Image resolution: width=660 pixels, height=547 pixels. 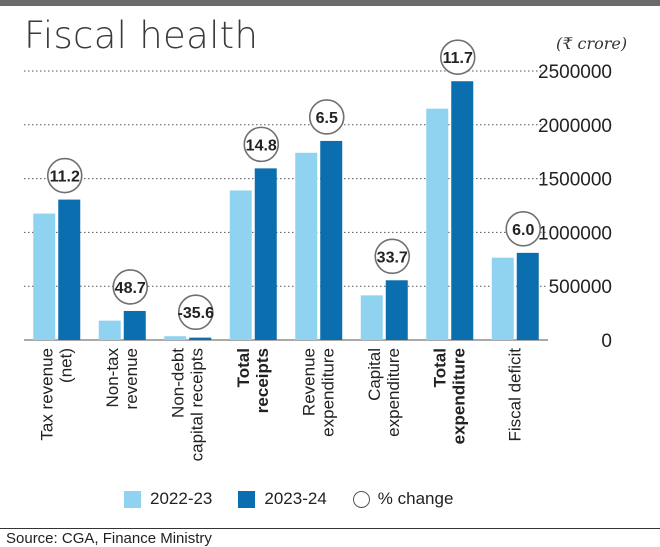 I want to click on category-label: Tax revenue (net), so click(x=56, y=394).